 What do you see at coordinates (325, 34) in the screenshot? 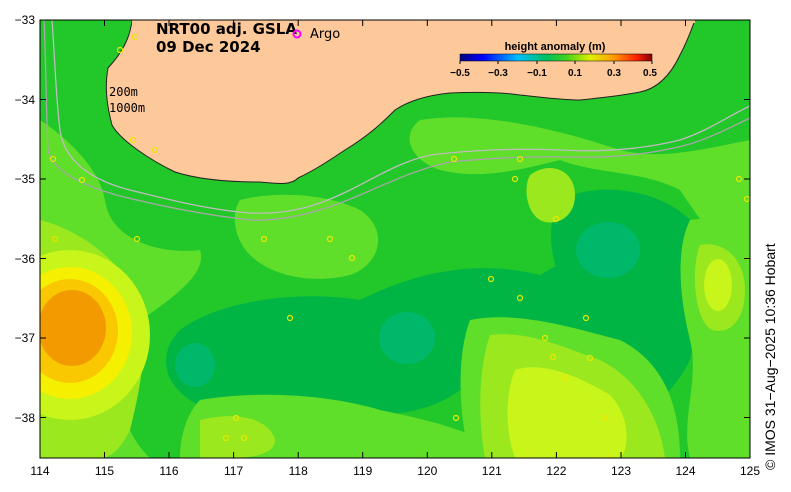
I see `argo-legend-label: Argo` at bounding box center [325, 34].